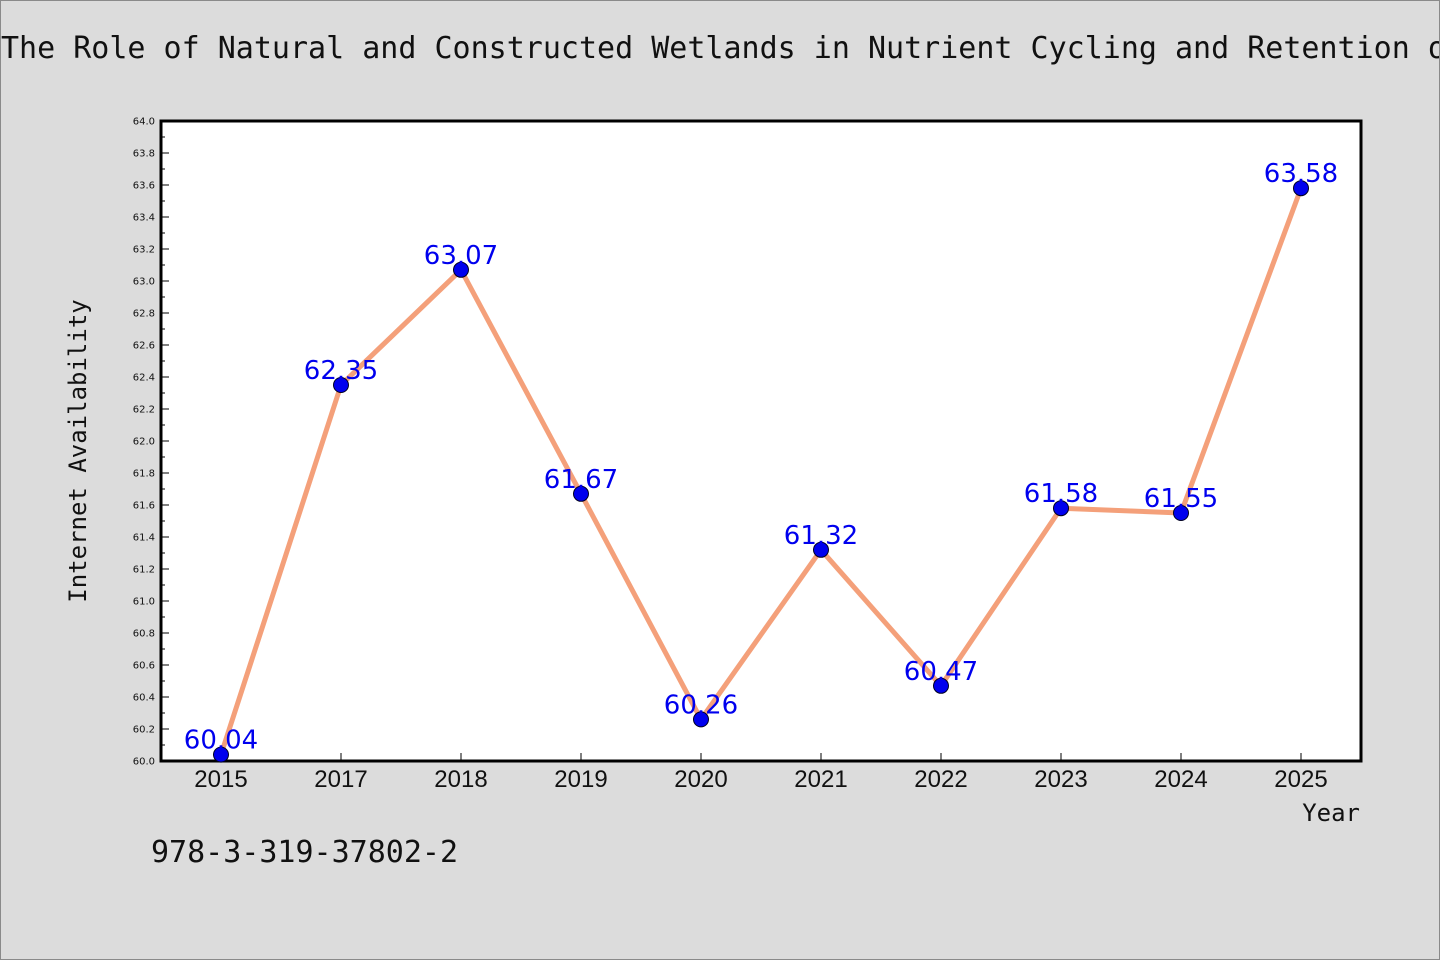  What do you see at coordinates (701, 705) in the screenshot?
I see `data-label: 60.26` at bounding box center [701, 705].